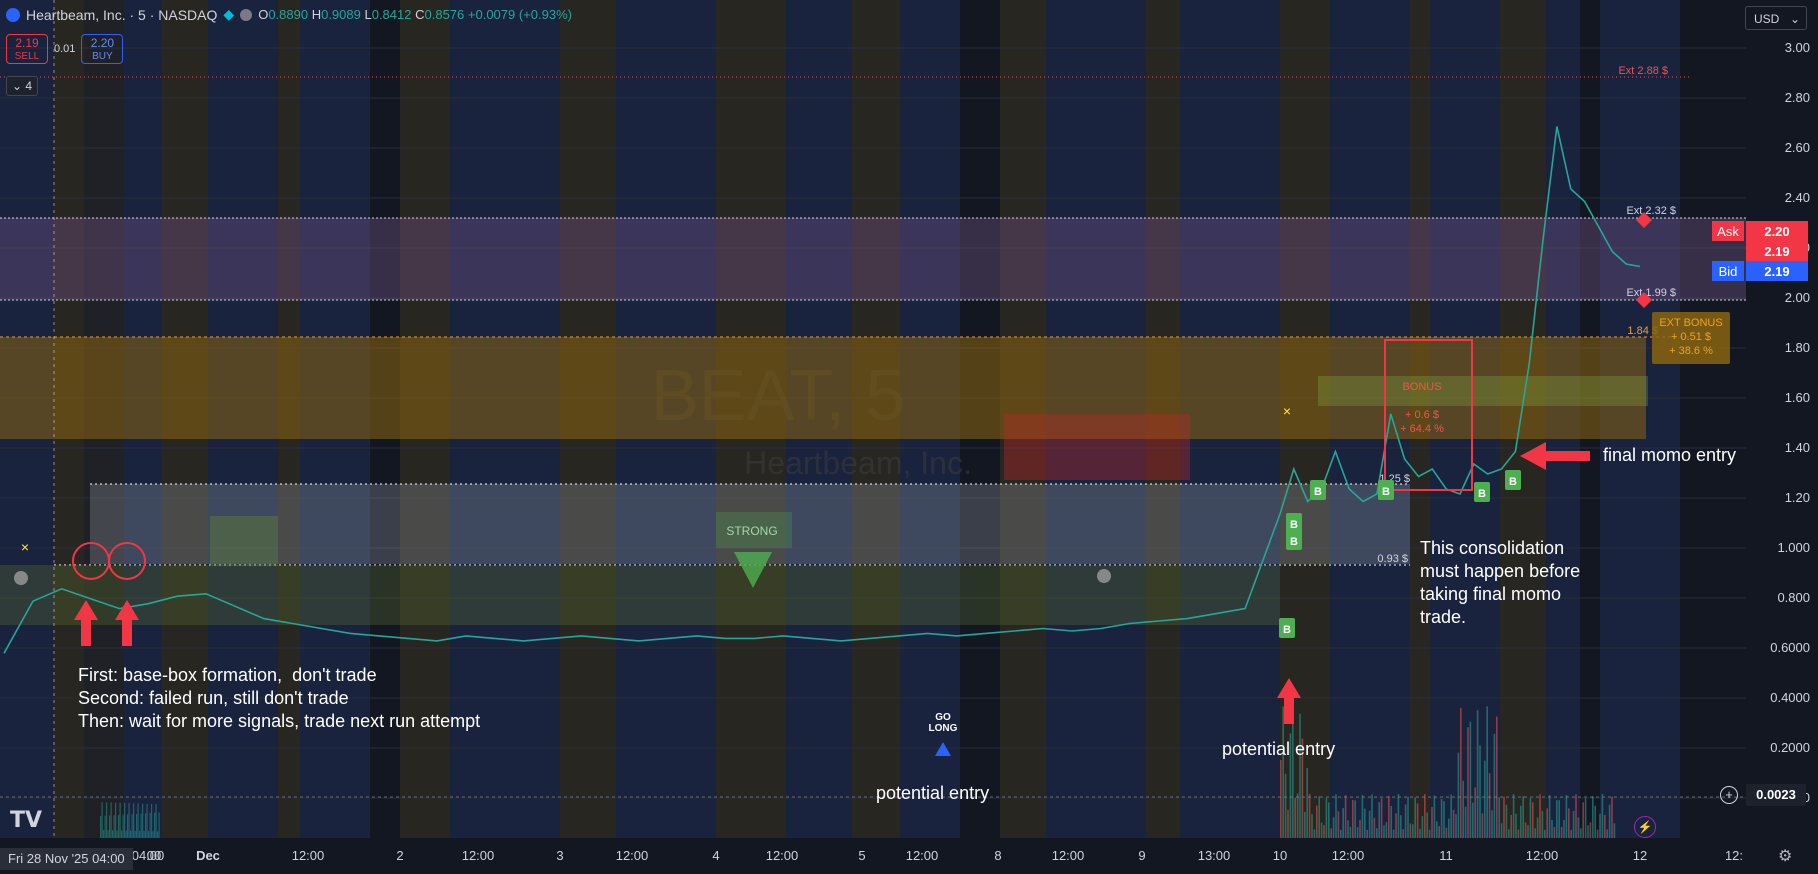 This screenshot has width=1818, height=874. What do you see at coordinates (102, 49) in the screenshot?
I see `buy-button: 2.20 BUY` at bounding box center [102, 49].